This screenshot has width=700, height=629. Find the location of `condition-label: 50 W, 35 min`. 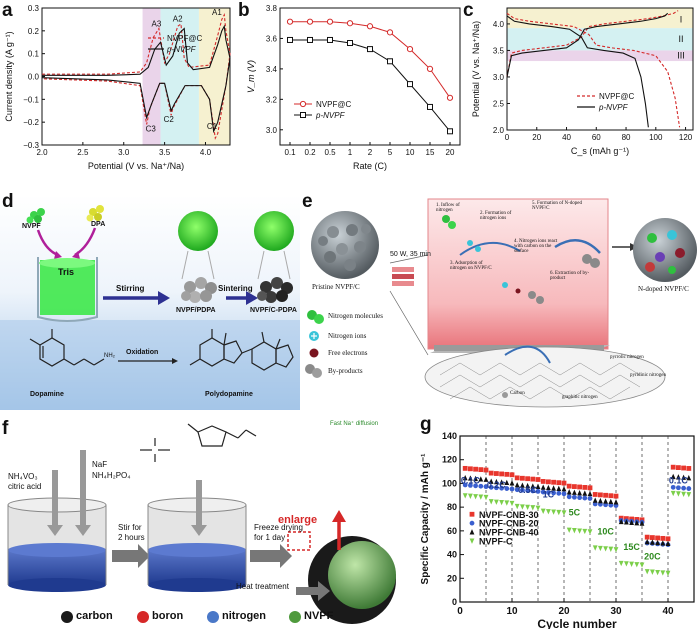

condition-label: 50 W, 35 min is located at coordinates (410, 254).